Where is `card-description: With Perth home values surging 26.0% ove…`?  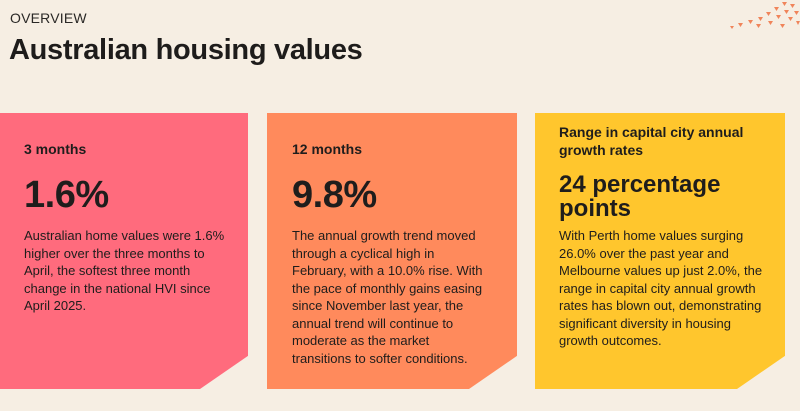 card-description: With Perth home values surging 26.0% ove… is located at coordinates (661, 288).